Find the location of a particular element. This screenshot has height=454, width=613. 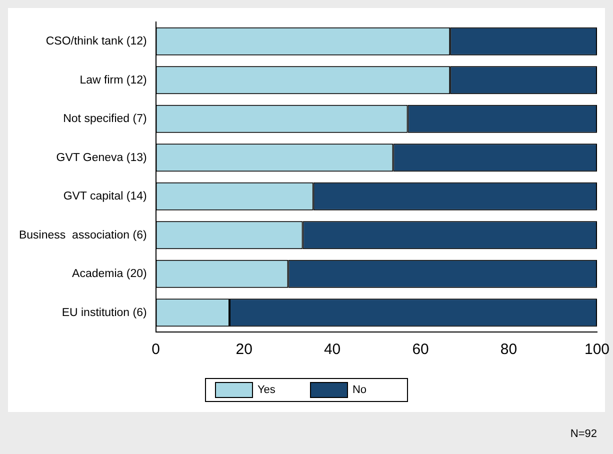

x-tick-label: 80 is located at coordinates (509, 349).